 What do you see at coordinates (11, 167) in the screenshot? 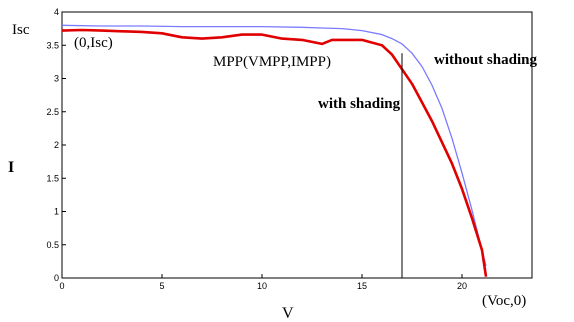
I see `y-axis-title: I` at bounding box center [11, 167].